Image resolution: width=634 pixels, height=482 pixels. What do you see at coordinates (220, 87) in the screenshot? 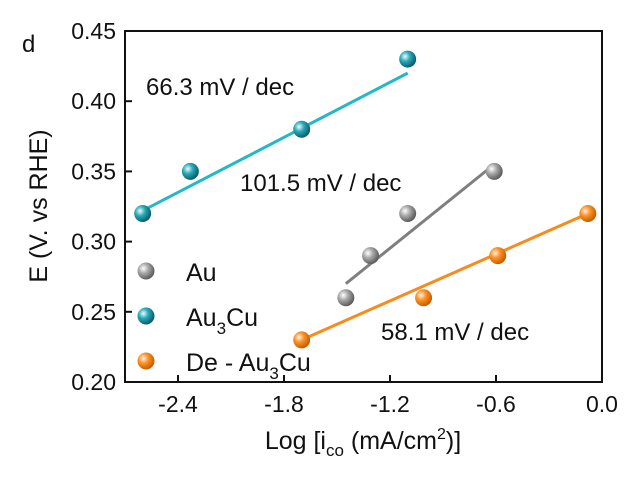
I see `slope-label-au3cu: 66.3 mV / dec` at bounding box center [220, 87].